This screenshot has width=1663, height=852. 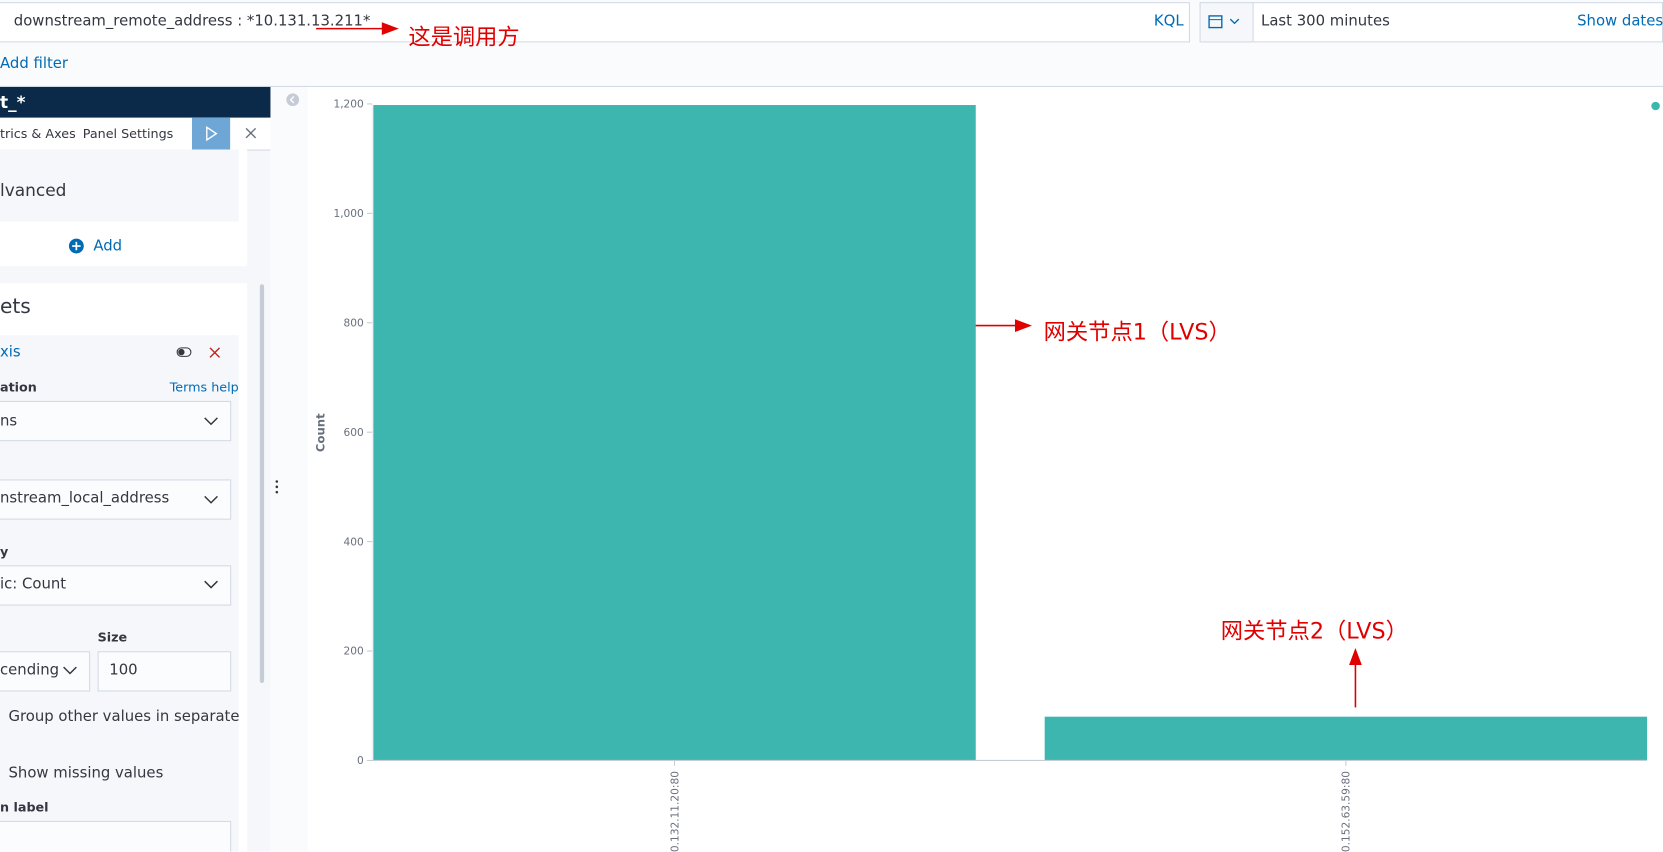 I want to click on x-tick-label: 10.132.11.20:80, so click(x=675, y=811).